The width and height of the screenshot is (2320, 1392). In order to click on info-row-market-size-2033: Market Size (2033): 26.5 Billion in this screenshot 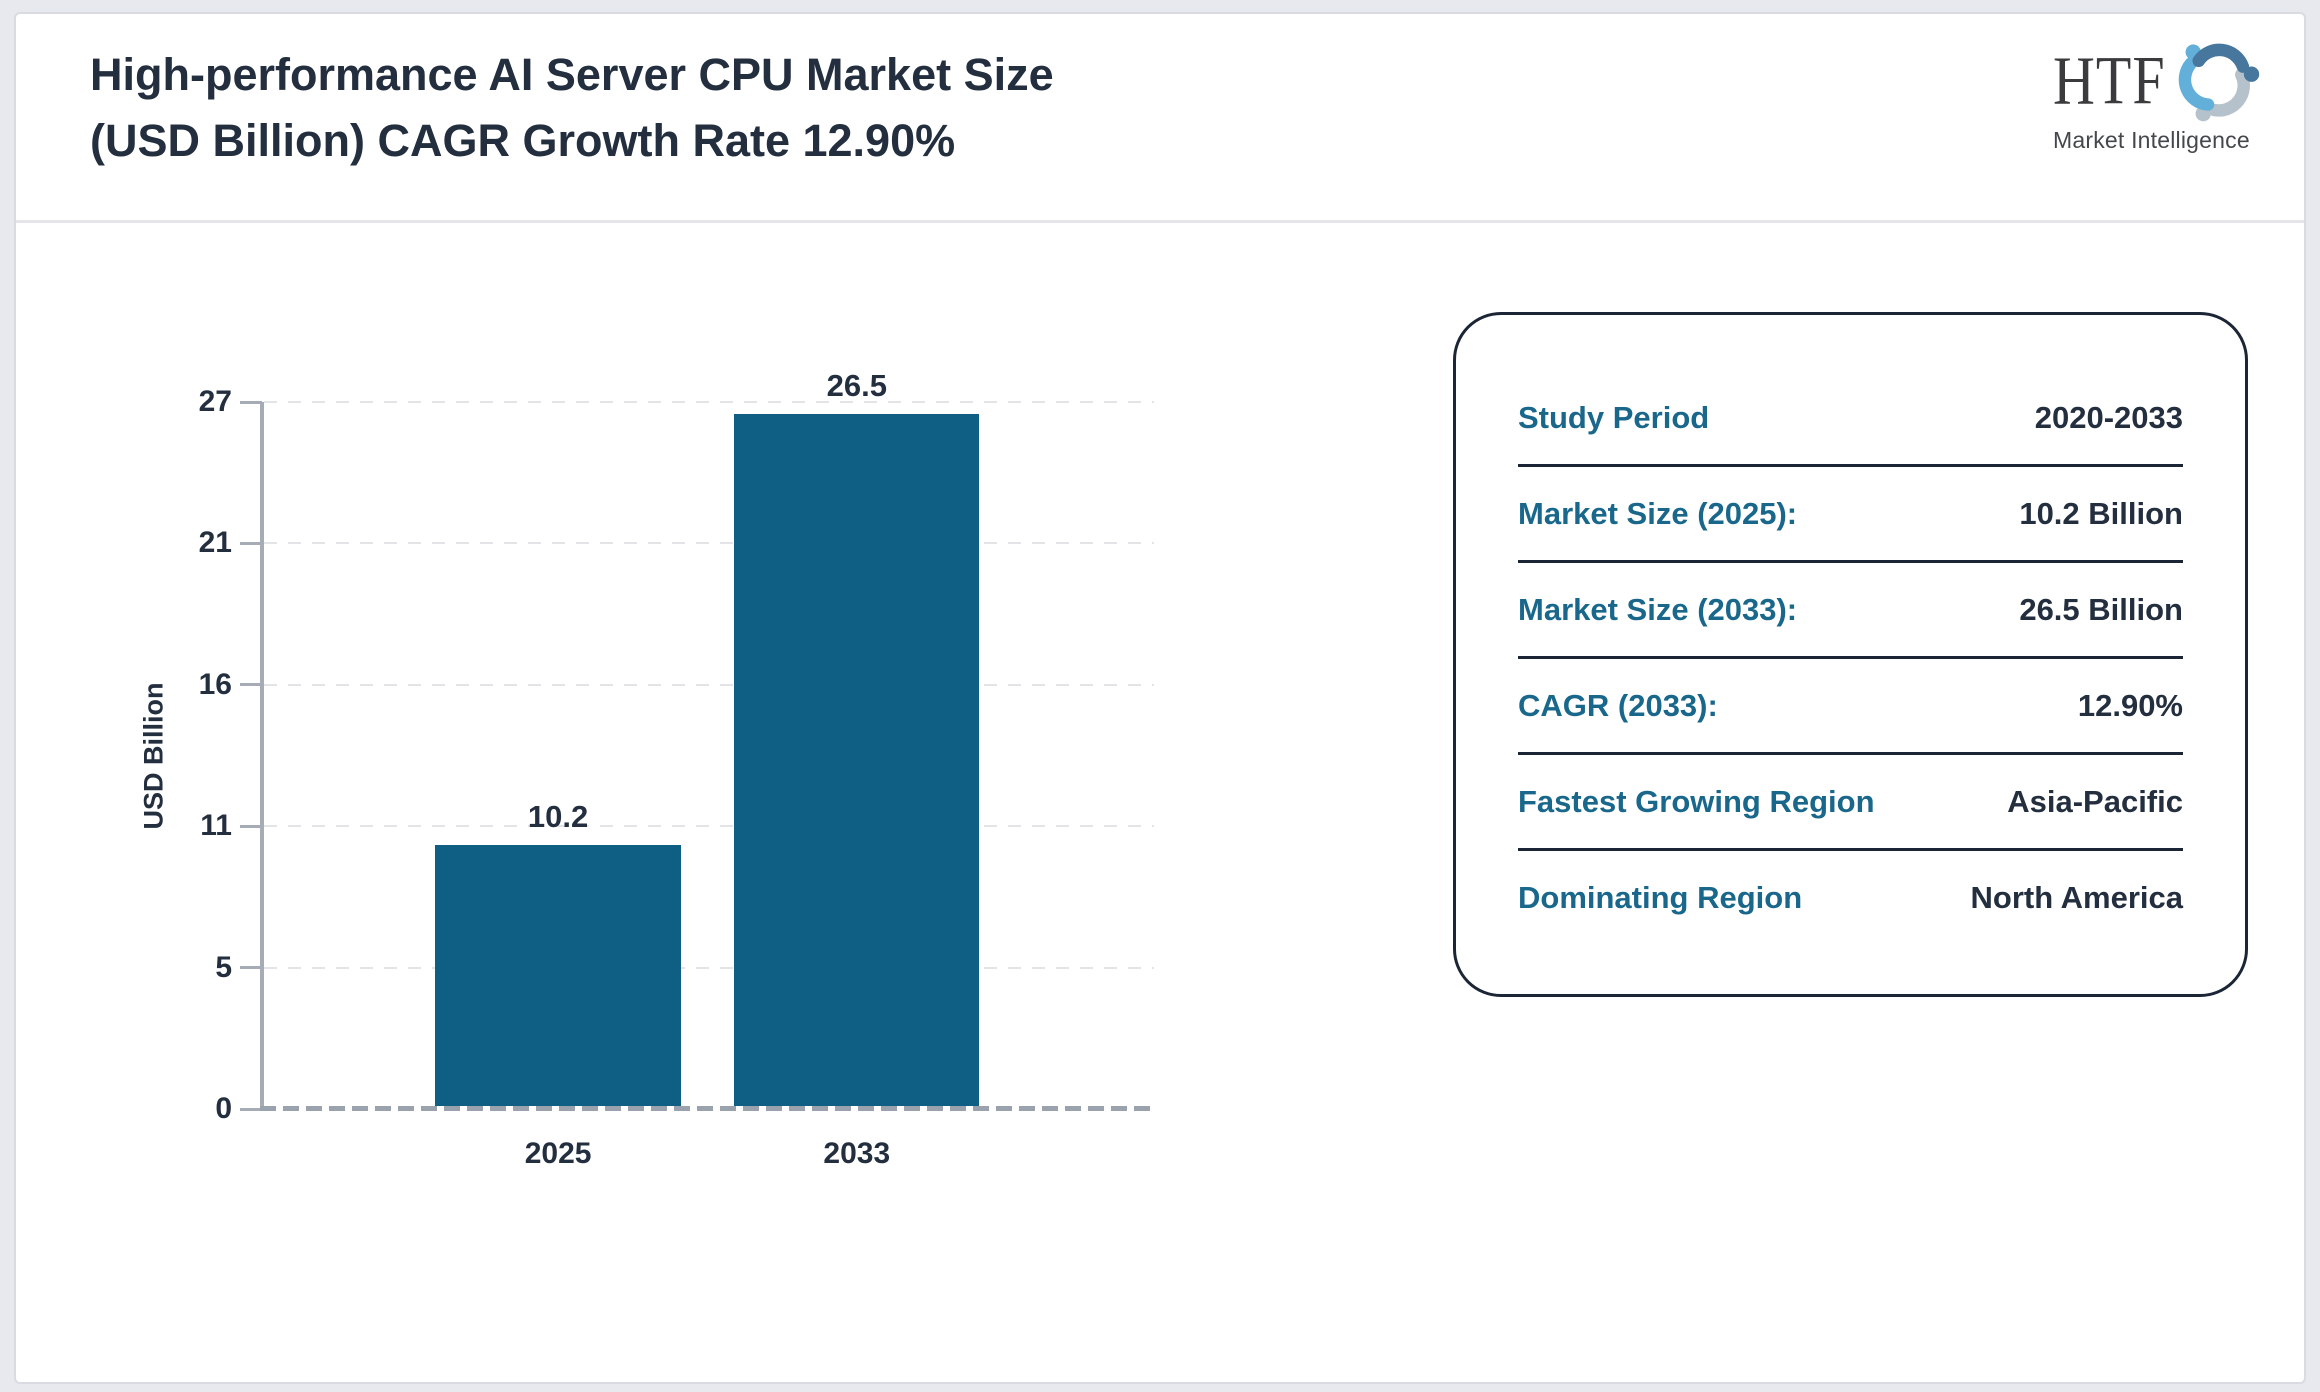, I will do `click(1850, 611)`.